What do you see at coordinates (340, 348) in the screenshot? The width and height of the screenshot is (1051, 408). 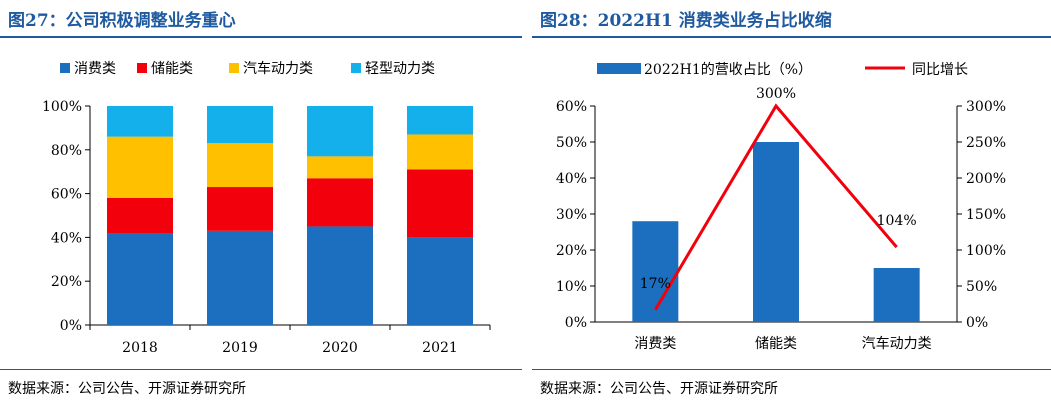 I see `x-tick-label: 2020` at bounding box center [340, 348].